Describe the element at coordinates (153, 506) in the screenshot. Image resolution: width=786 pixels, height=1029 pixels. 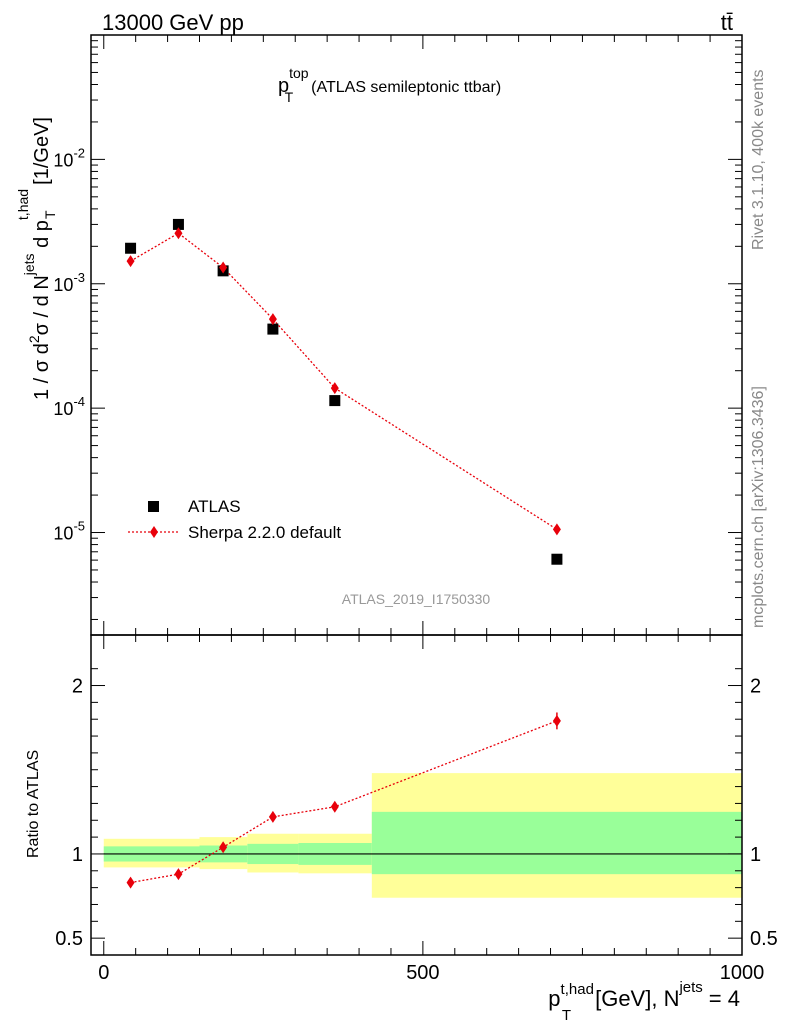
I see `legend-marker-atlas` at that location.